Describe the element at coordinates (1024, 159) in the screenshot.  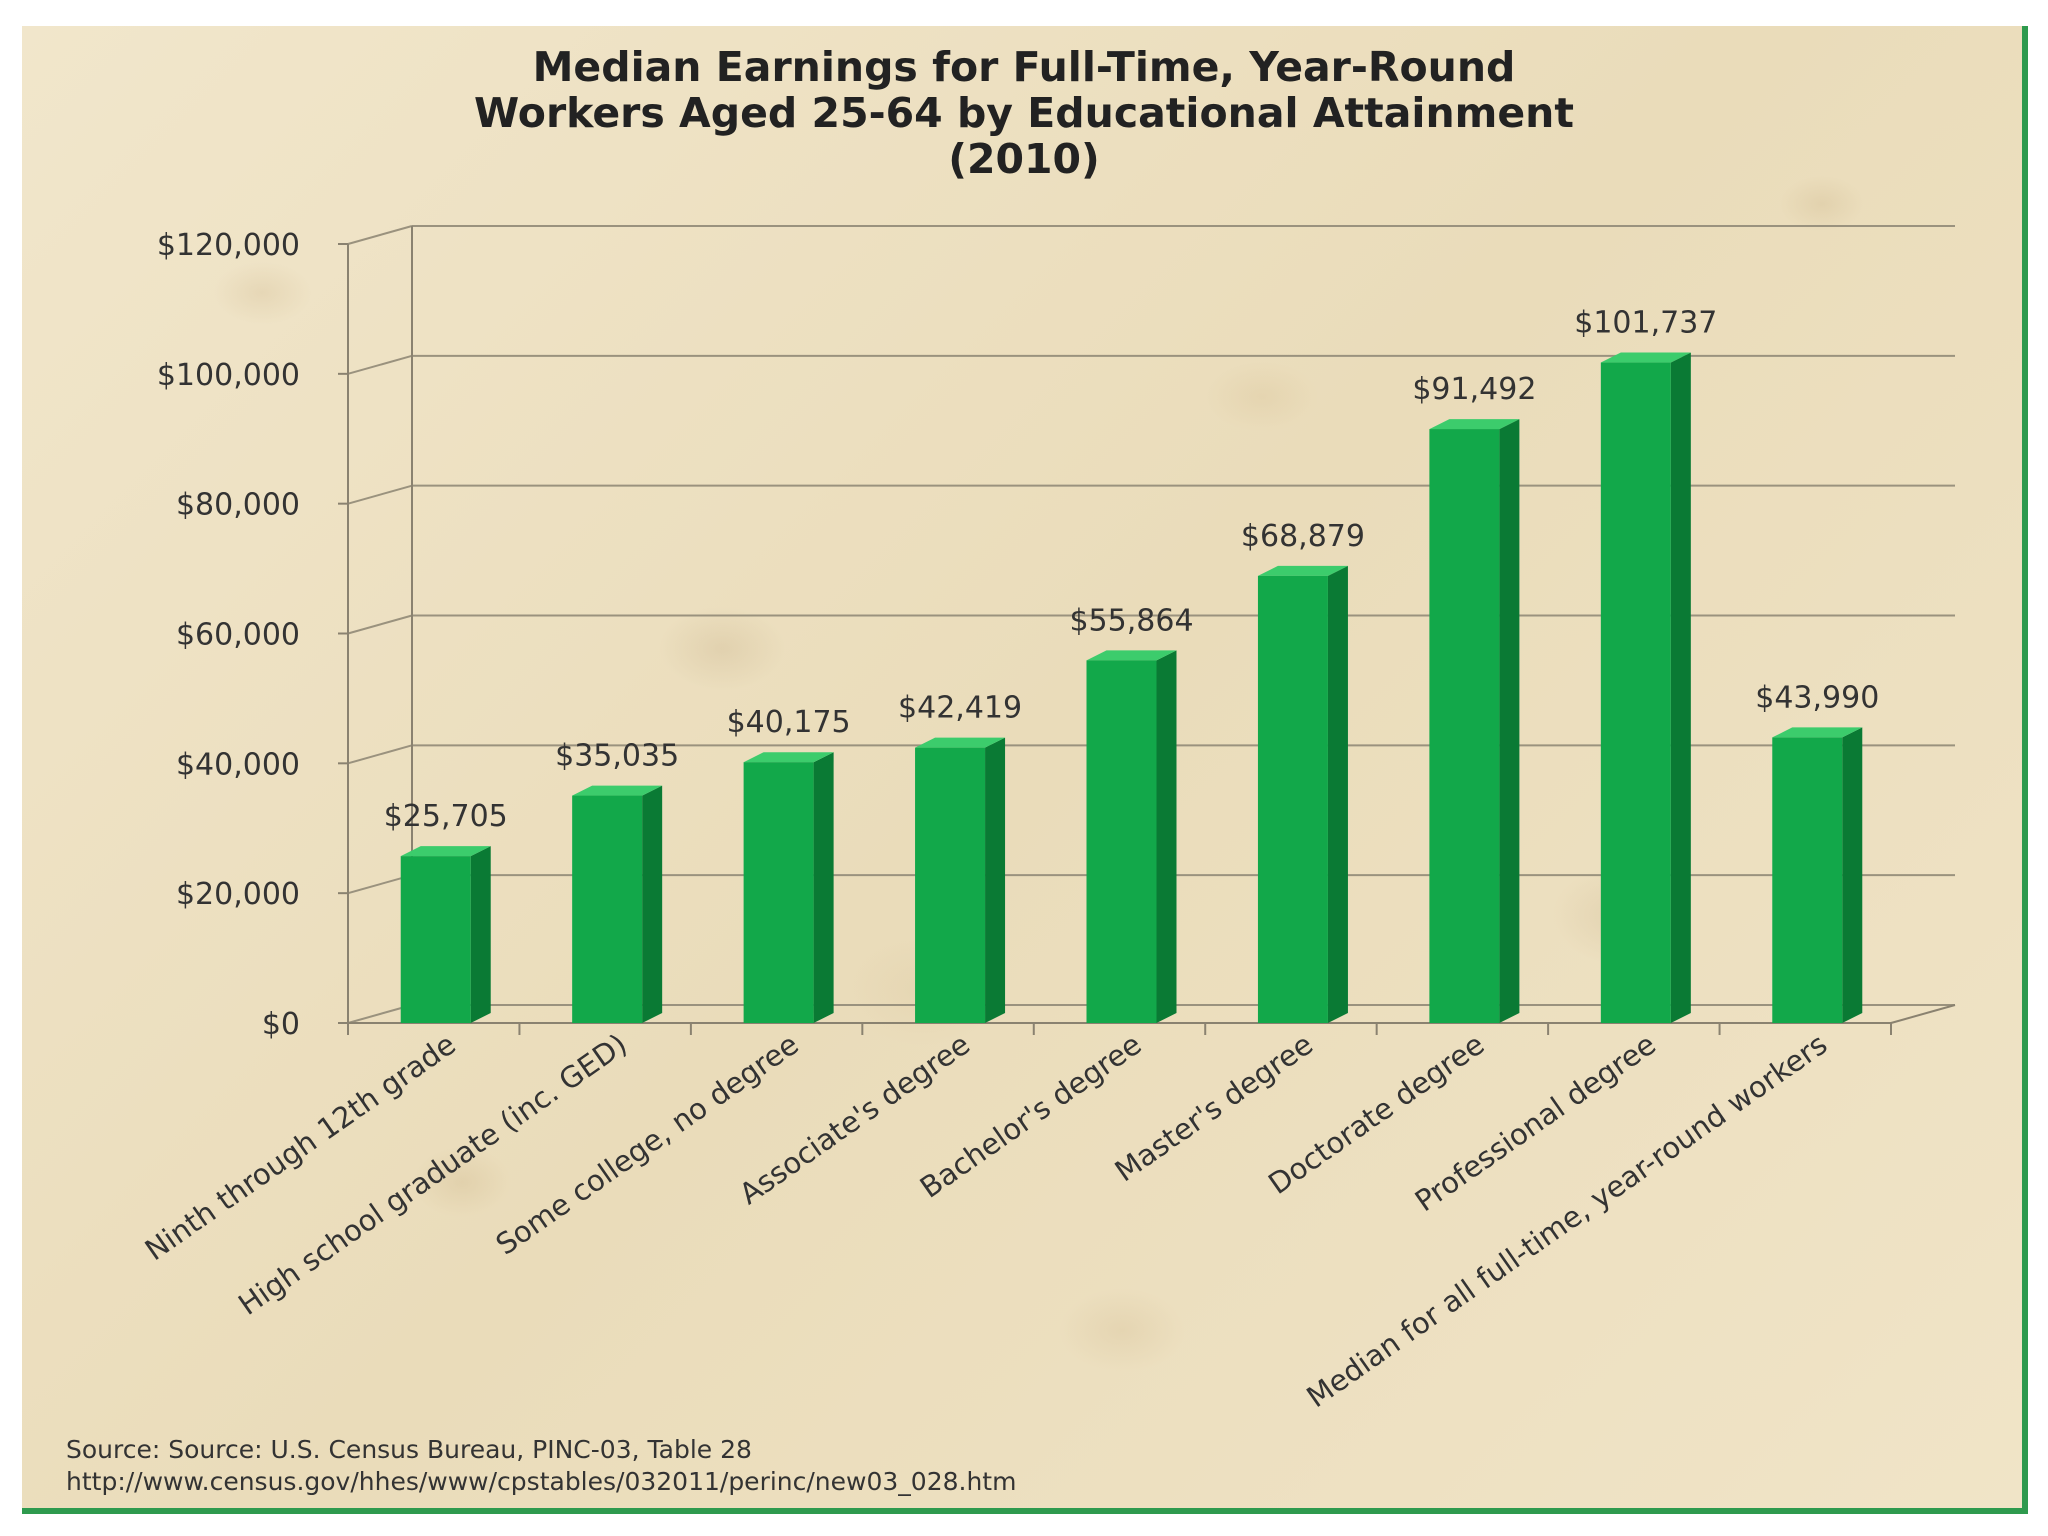
I see `chart-title-line-3: (2010)` at that location.